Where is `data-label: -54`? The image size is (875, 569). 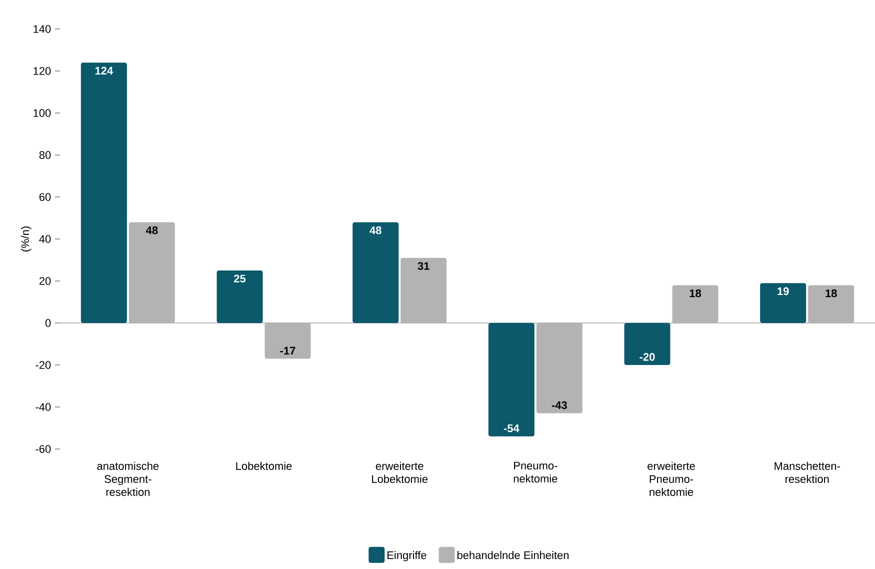 data-label: -54 is located at coordinates (512, 428).